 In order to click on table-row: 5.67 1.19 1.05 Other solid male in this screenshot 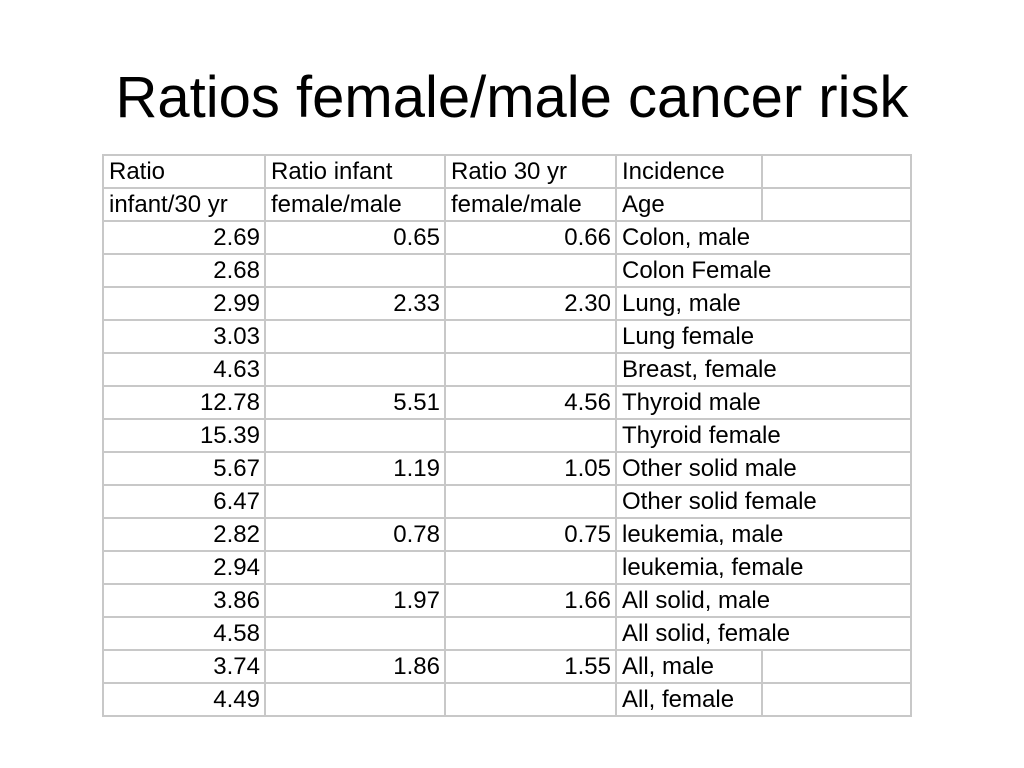, I will do `click(507, 468)`.